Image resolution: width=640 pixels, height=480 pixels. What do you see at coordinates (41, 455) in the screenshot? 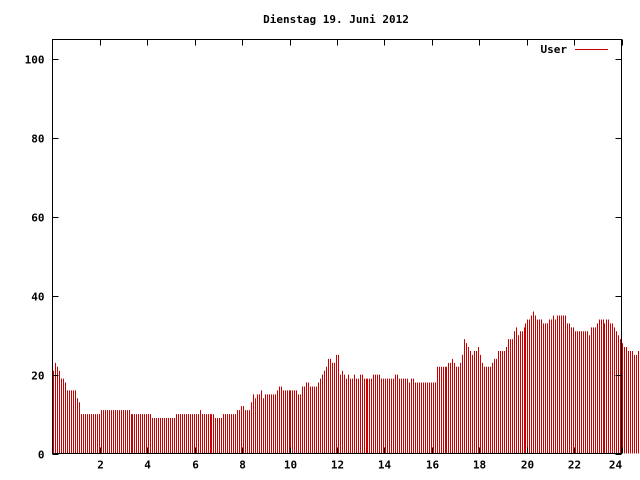
I see `y-tick-label: 0` at bounding box center [41, 455].